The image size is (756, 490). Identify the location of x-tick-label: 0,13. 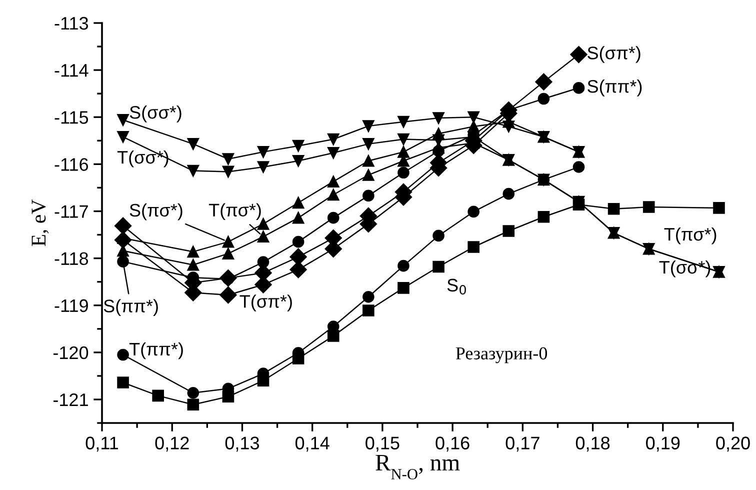
(242, 444).